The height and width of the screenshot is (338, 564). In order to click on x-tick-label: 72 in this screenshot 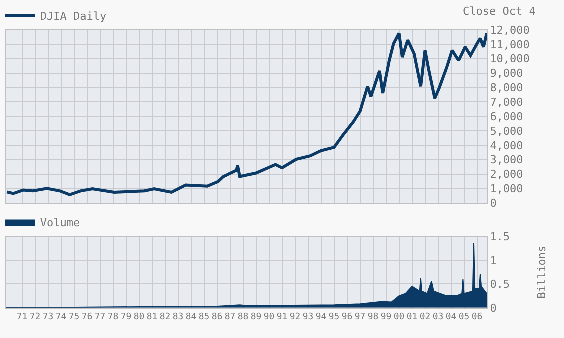, I will do `click(35, 317)`.